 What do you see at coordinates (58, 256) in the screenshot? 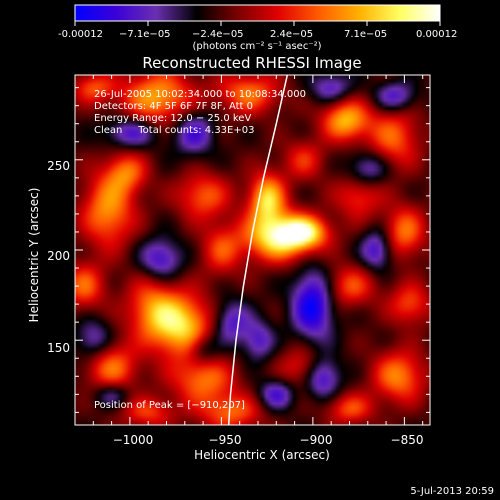
I see `y-tick-label-1: 200` at bounding box center [58, 256].